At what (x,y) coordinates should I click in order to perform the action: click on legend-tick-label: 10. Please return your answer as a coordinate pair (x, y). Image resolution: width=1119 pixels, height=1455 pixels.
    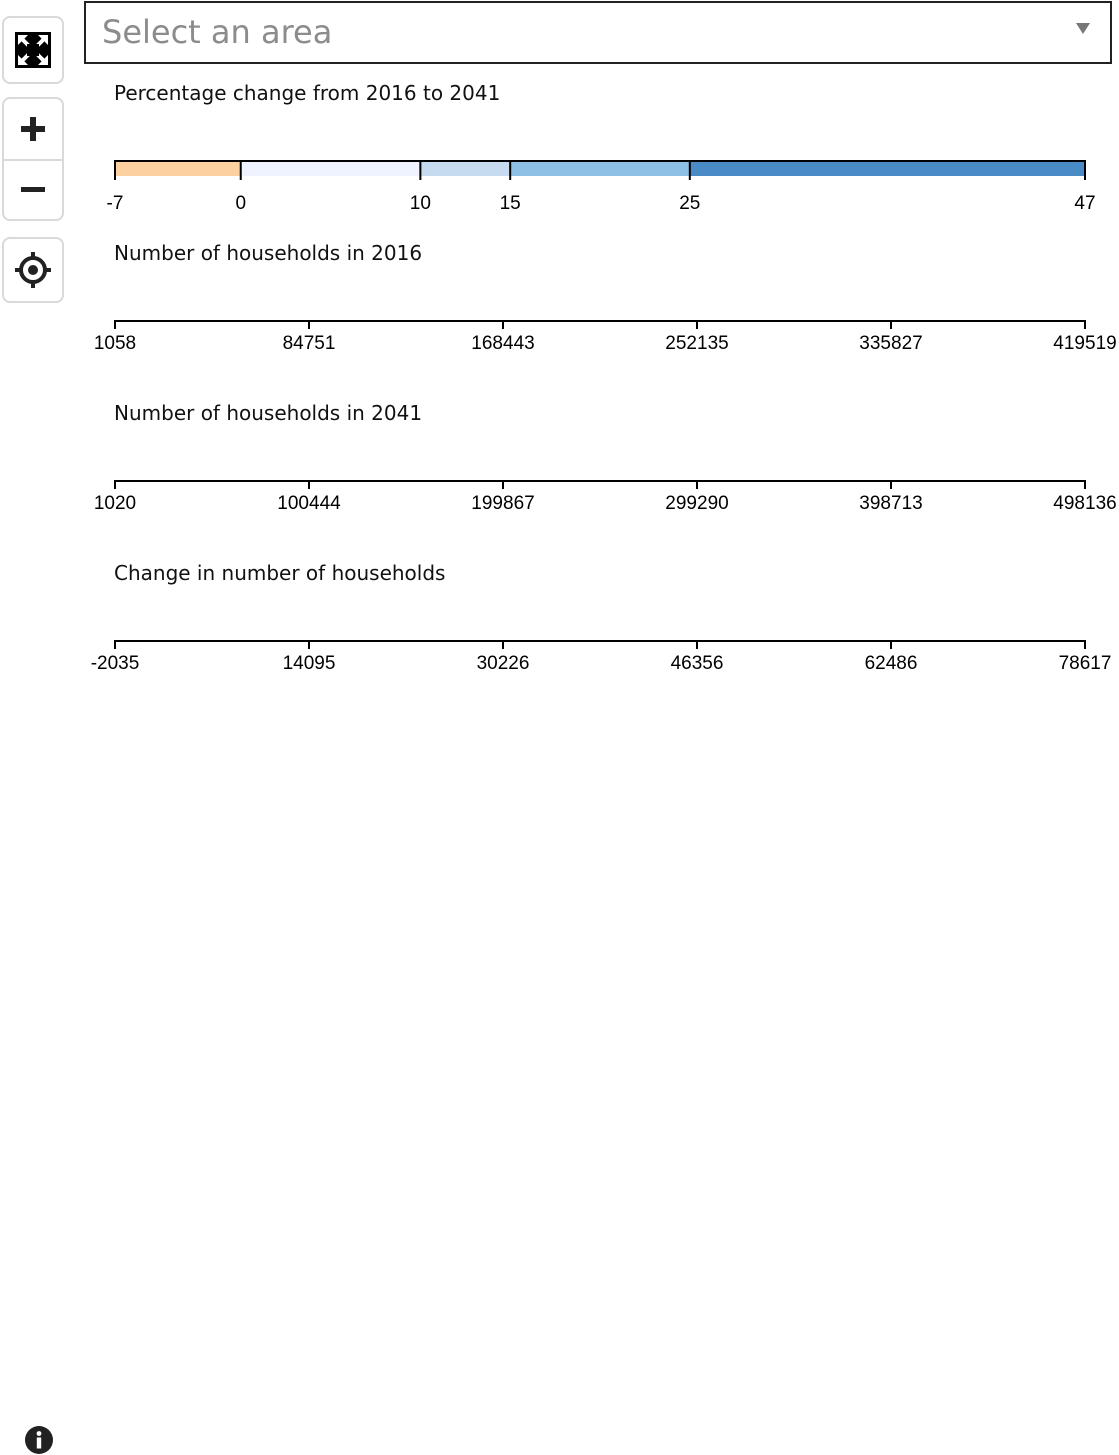
    Looking at the image, I should click on (420, 203).